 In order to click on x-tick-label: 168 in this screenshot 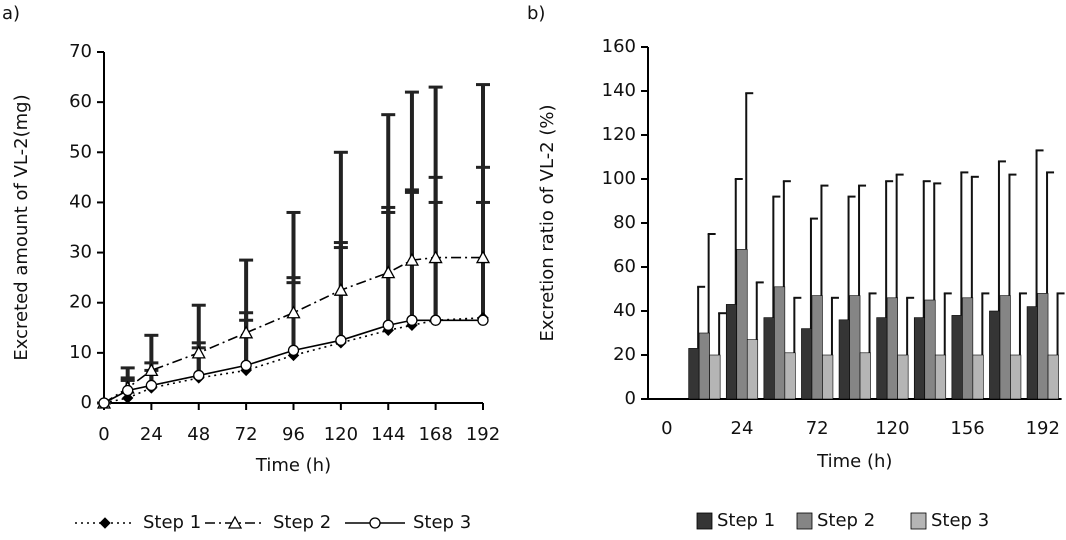, I will do `click(435, 434)`.